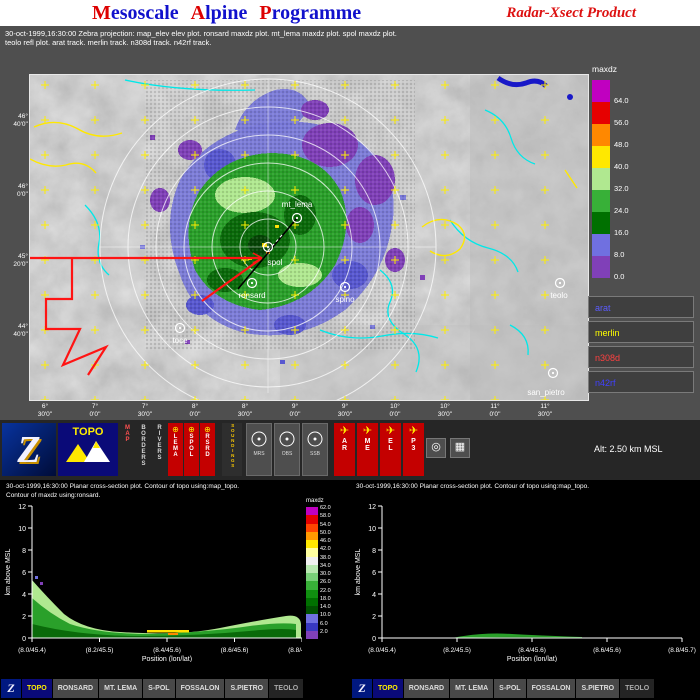  What do you see at coordinates (621, 188) in the screenshot?
I see `colorbar-label: 32.0` at bounding box center [621, 188].